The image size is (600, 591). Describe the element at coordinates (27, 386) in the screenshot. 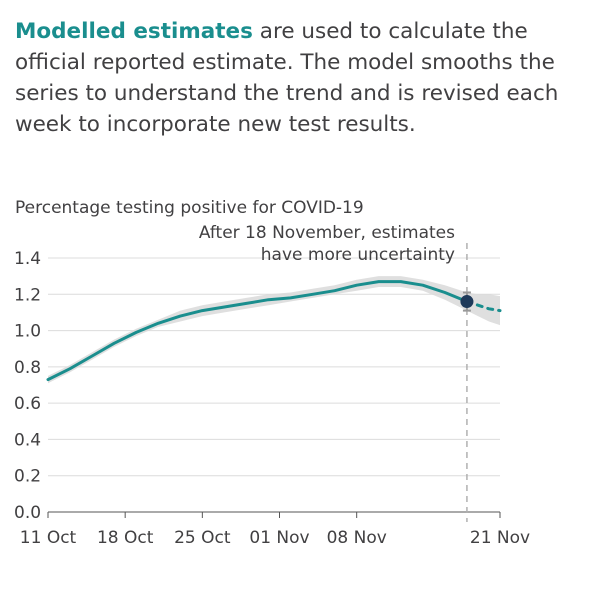

I see `y-axis: 0.0 0.2 0.4 0.6 0.8 1.0 1.2 1.4` at that location.